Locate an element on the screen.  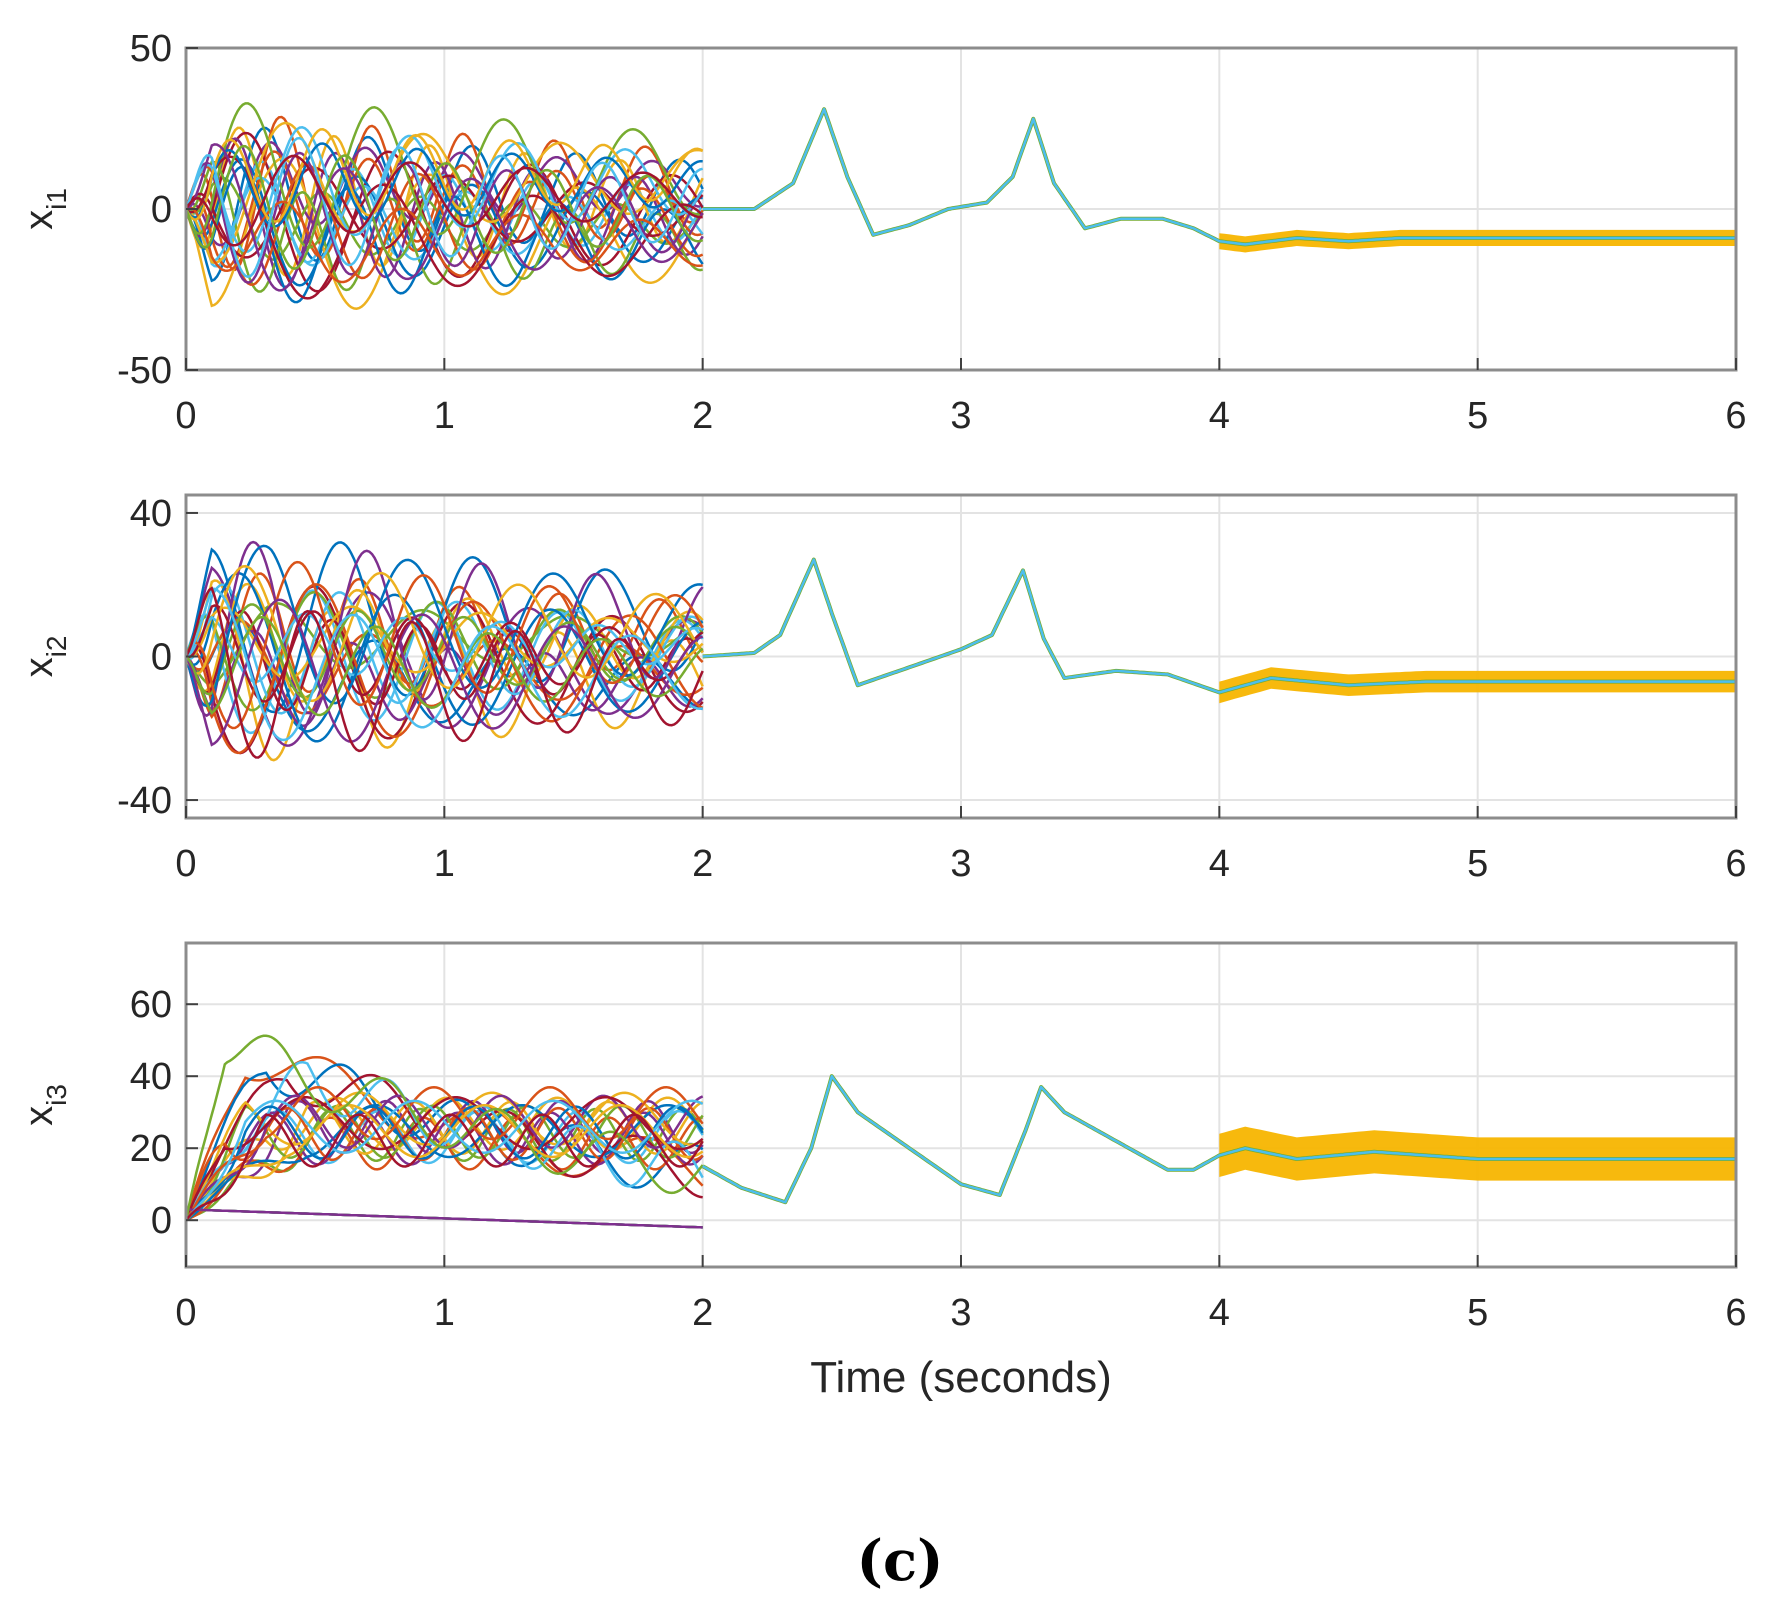
x-axis-label: Time (seconds) is located at coordinates (961, 1377).